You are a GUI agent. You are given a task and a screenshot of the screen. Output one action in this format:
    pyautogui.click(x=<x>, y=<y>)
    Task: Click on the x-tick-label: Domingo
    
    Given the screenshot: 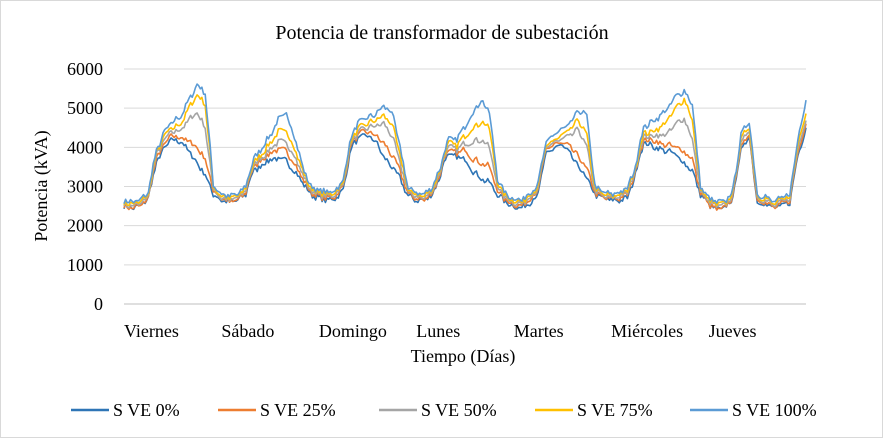 What is the action you would take?
    pyautogui.click(x=353, y=331)
    